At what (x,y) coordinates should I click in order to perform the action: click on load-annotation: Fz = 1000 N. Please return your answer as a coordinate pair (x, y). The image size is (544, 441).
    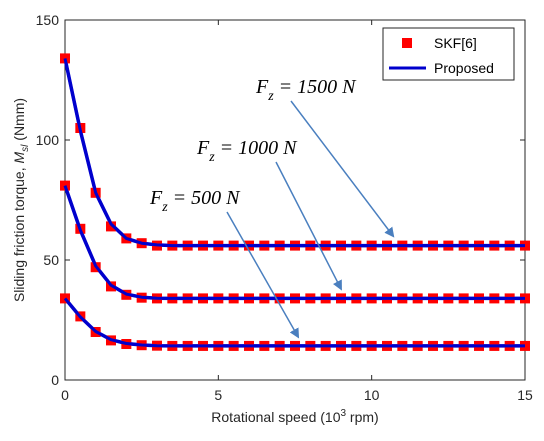
    Looking at the image, I should click on (247, 151).